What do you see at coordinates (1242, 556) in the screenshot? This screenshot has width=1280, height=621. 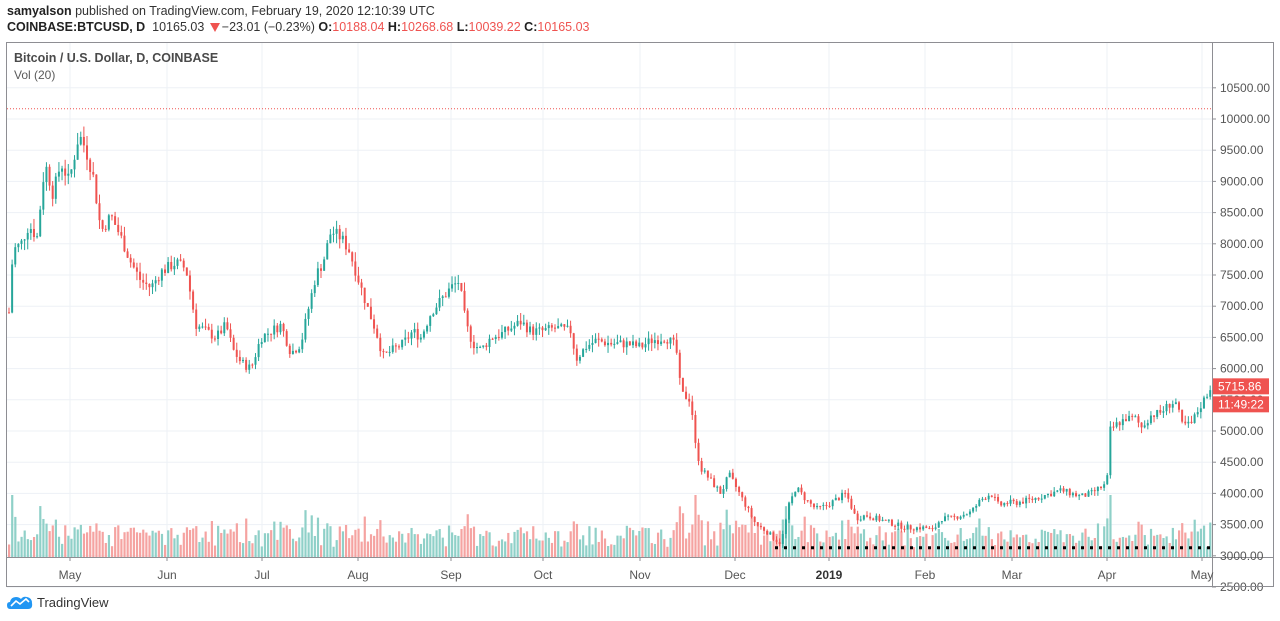 I see `price-tick-label: 3000.00` at bounding box center [1242, 556].